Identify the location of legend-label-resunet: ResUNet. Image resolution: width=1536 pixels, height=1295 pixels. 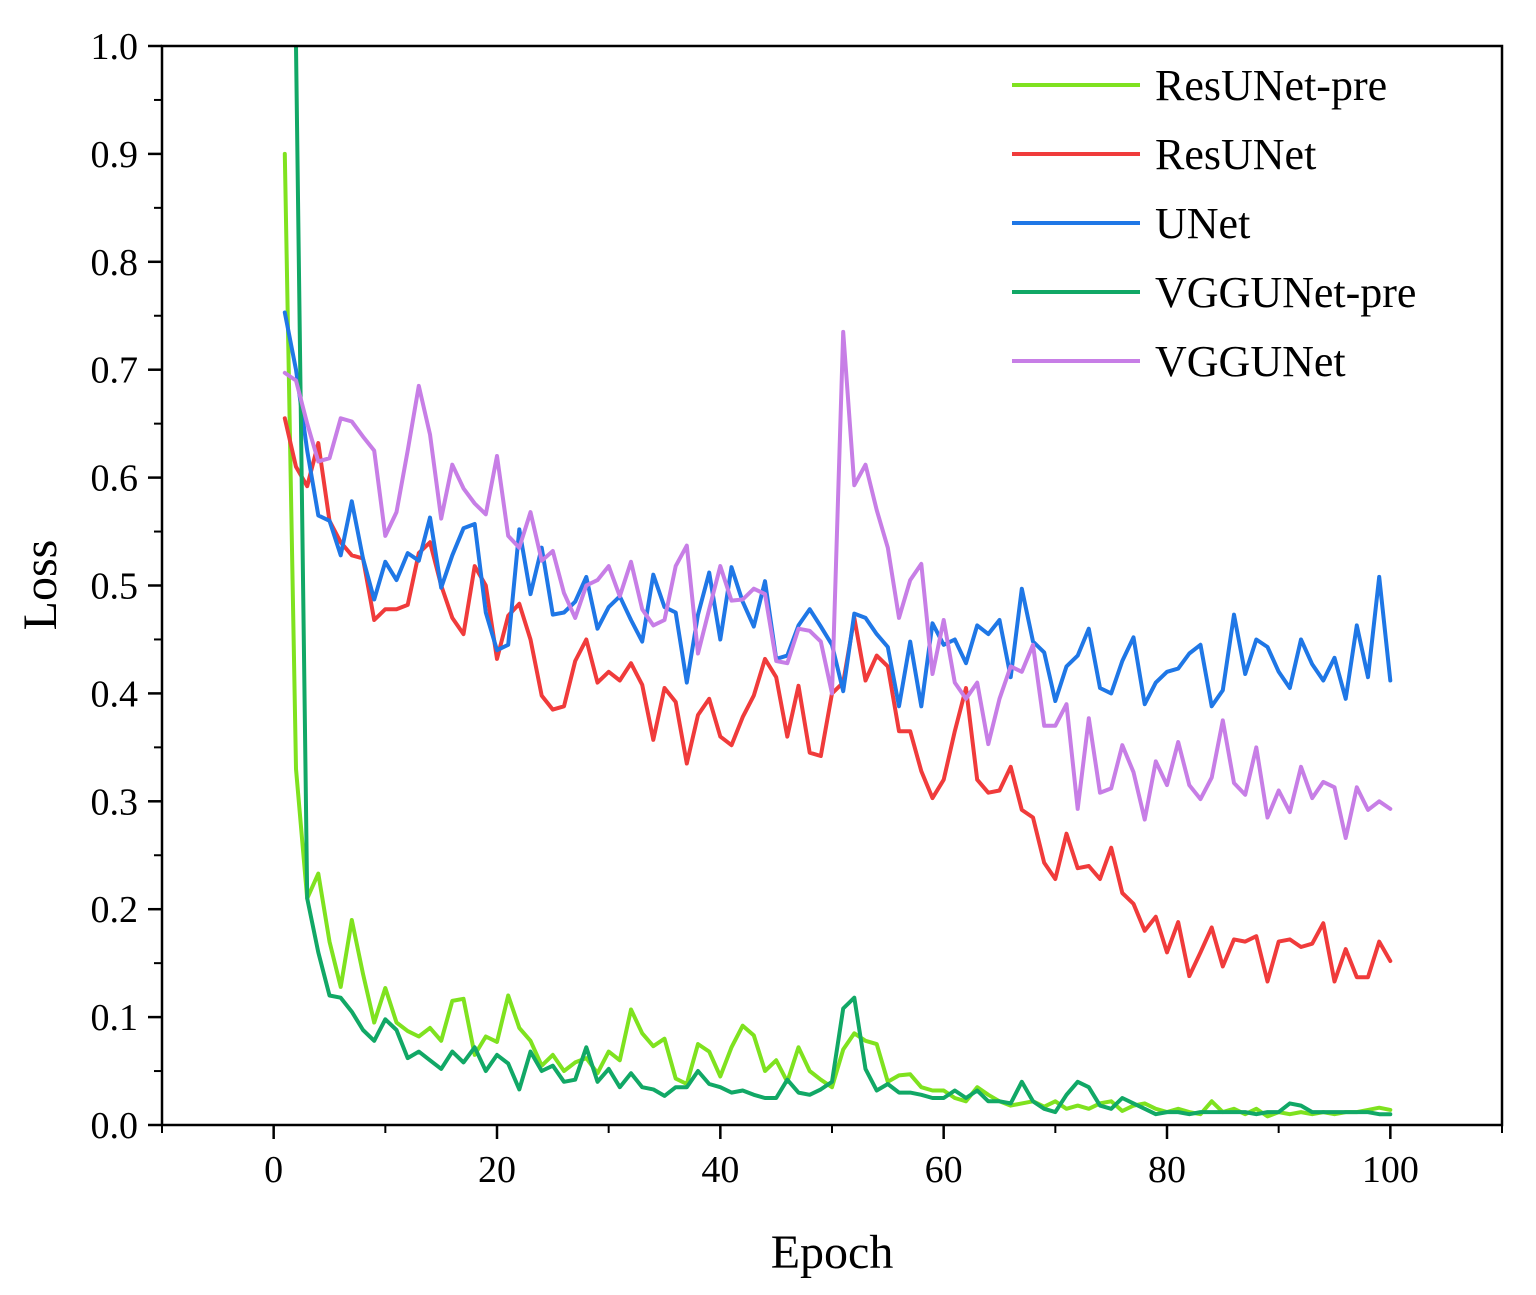
(1235, 154).